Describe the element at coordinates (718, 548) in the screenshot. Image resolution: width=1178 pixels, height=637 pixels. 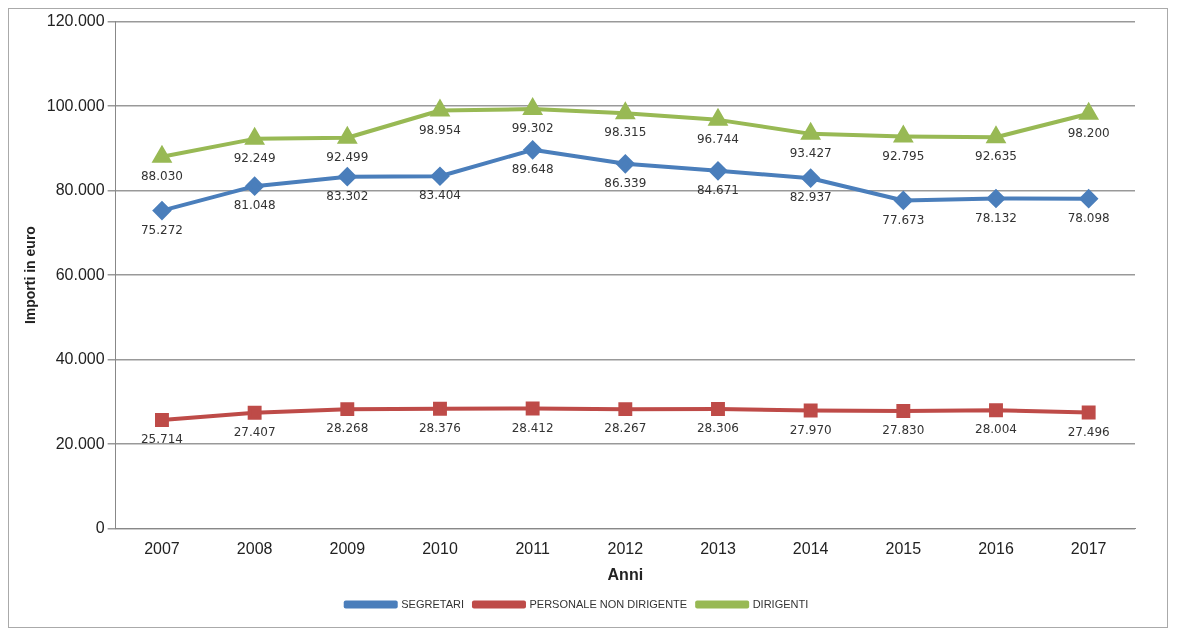
I see `x-tick-label: 2013` at that location.